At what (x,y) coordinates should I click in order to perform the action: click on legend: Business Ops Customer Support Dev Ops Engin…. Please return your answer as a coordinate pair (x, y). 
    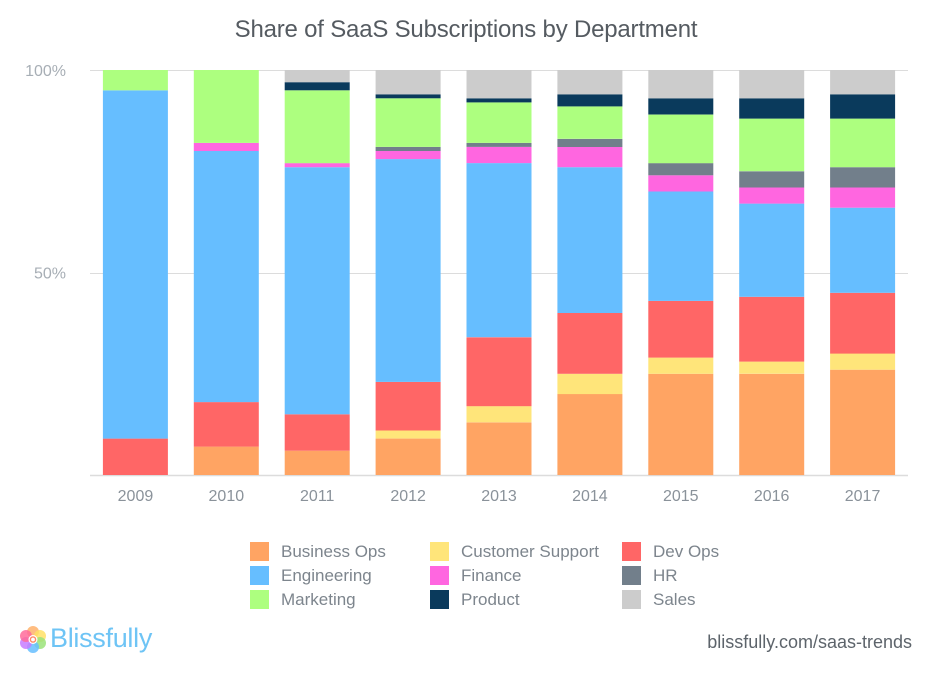
    Looking at the image, I should click on (510, 575).